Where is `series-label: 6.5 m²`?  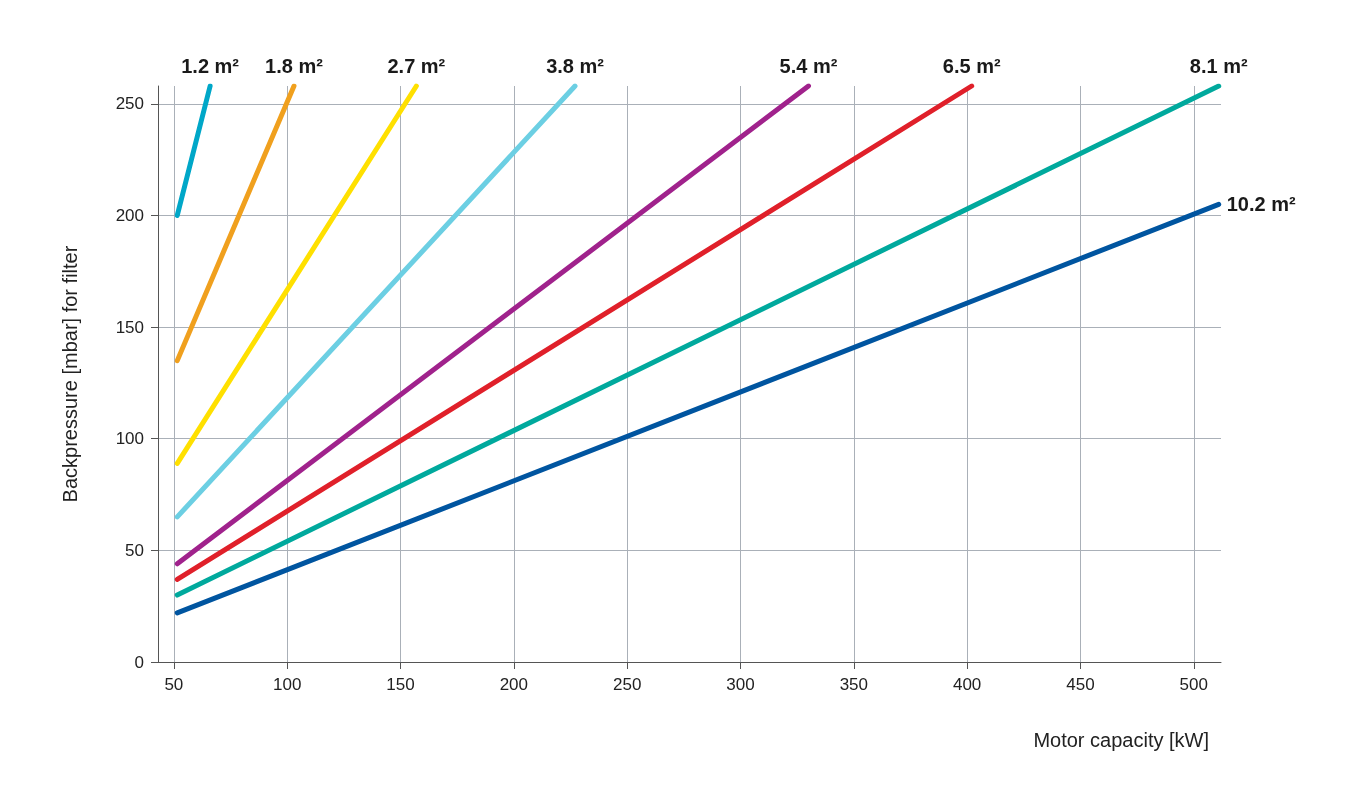
series-label: 6.5 m² is located at coordinates (971, 66).